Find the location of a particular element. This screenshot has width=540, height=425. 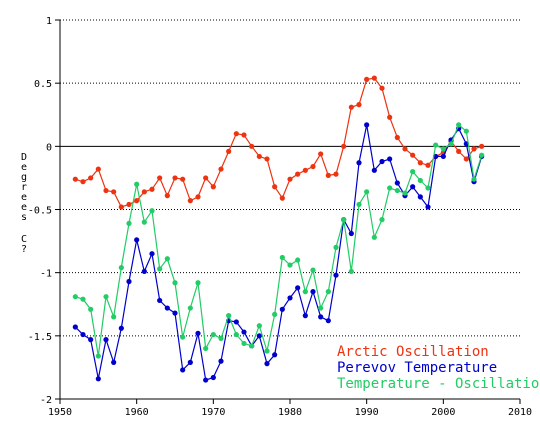

x-tick-label: 1960 is located at coordinates (137, 412).